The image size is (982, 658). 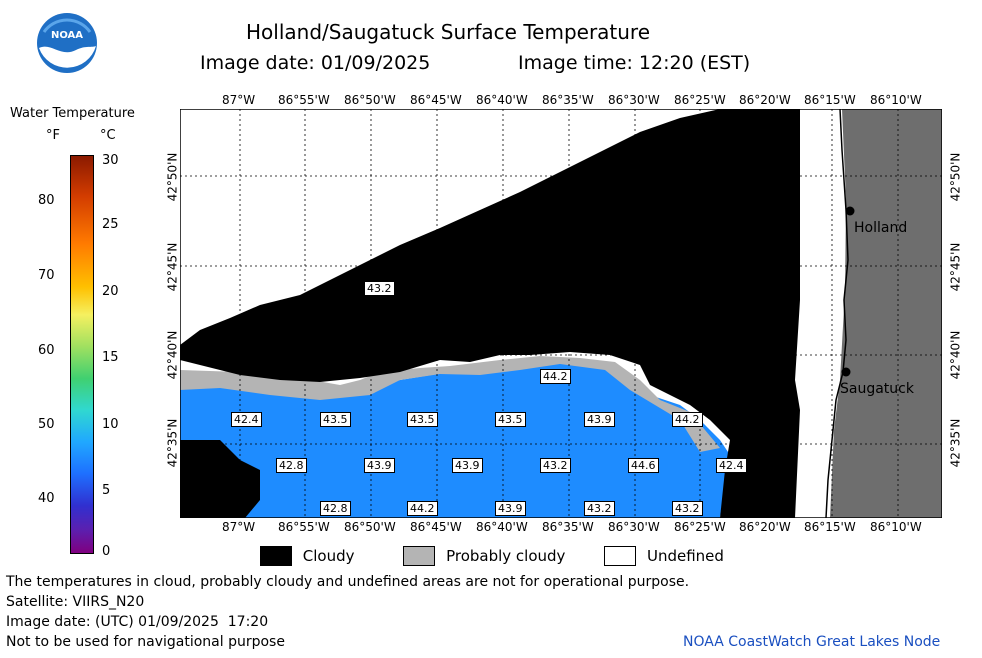 What do you see at coordinates (634, 63) in the screenshot?
I see `image-time: Image time: 12:20 (EST)` at bounding box center [634, 63].